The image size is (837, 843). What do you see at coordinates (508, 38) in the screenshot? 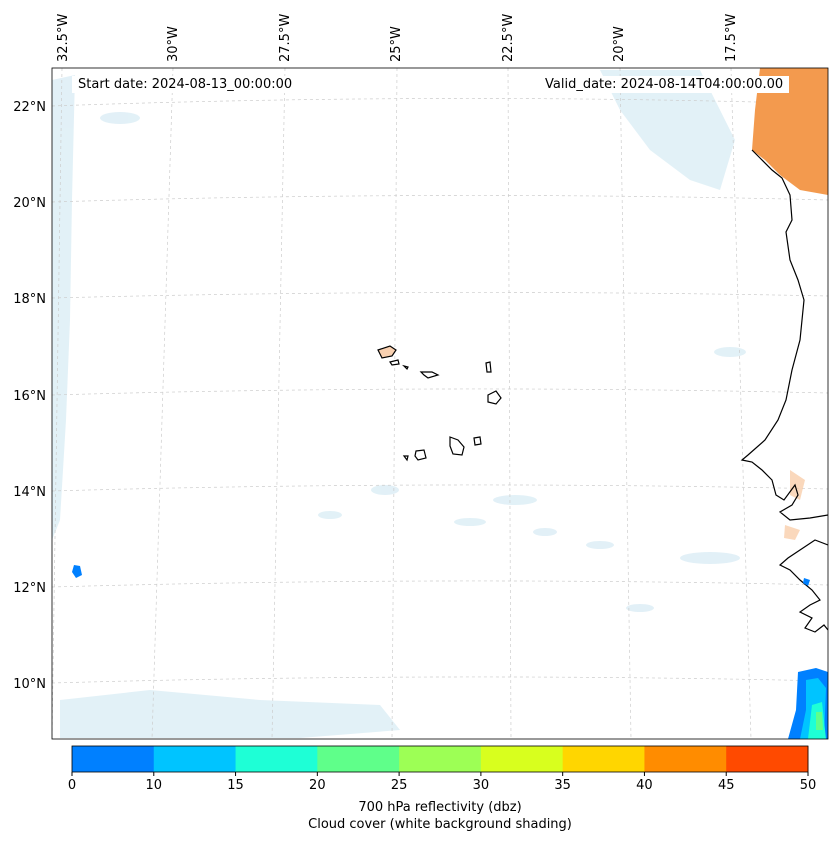
I see `lon-label: 22.5°W` at bounding box center [508, 38].